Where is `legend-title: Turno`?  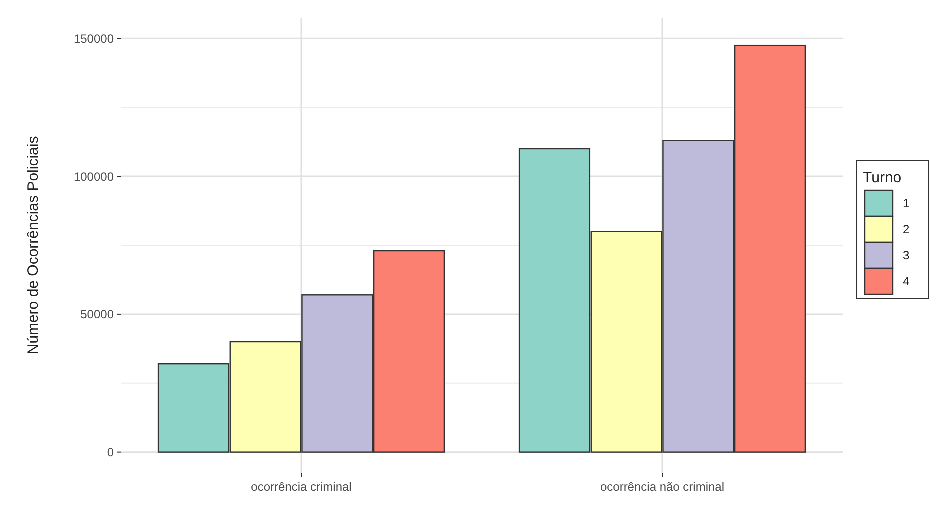 legend-title: Turno is located at coordinates (882, 178).